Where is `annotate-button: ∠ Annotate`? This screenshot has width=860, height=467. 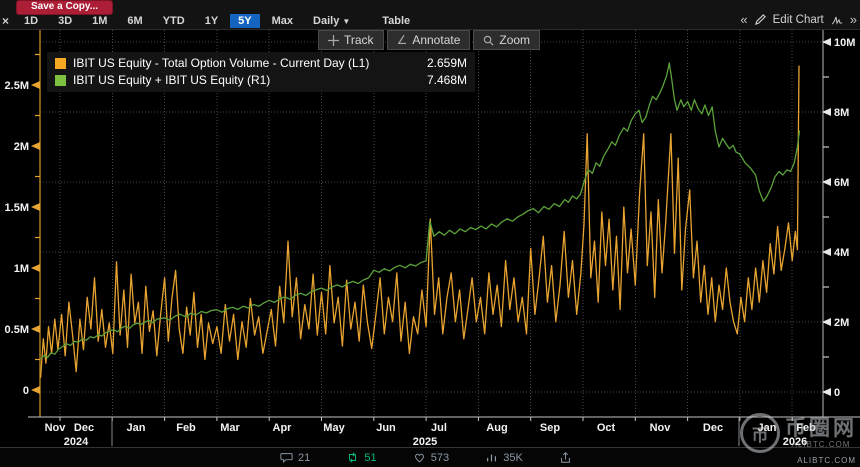 annotate-button: ∠ Annotate is located at coordinates (428, 40).